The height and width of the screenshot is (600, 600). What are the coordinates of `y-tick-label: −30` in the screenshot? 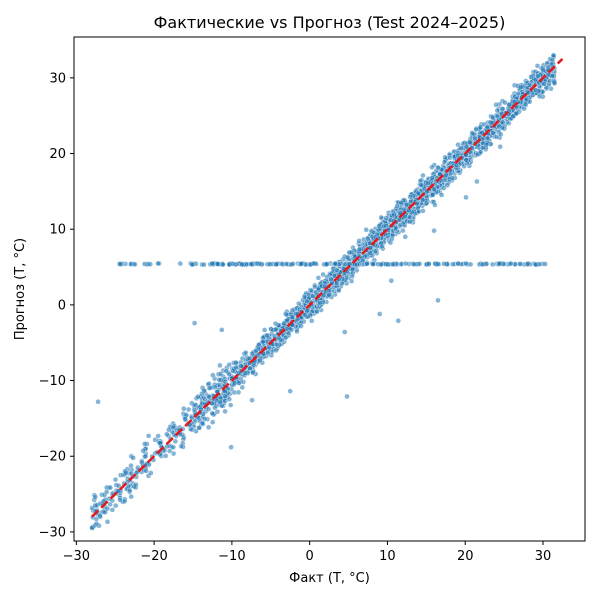 It's located at (52, 532).